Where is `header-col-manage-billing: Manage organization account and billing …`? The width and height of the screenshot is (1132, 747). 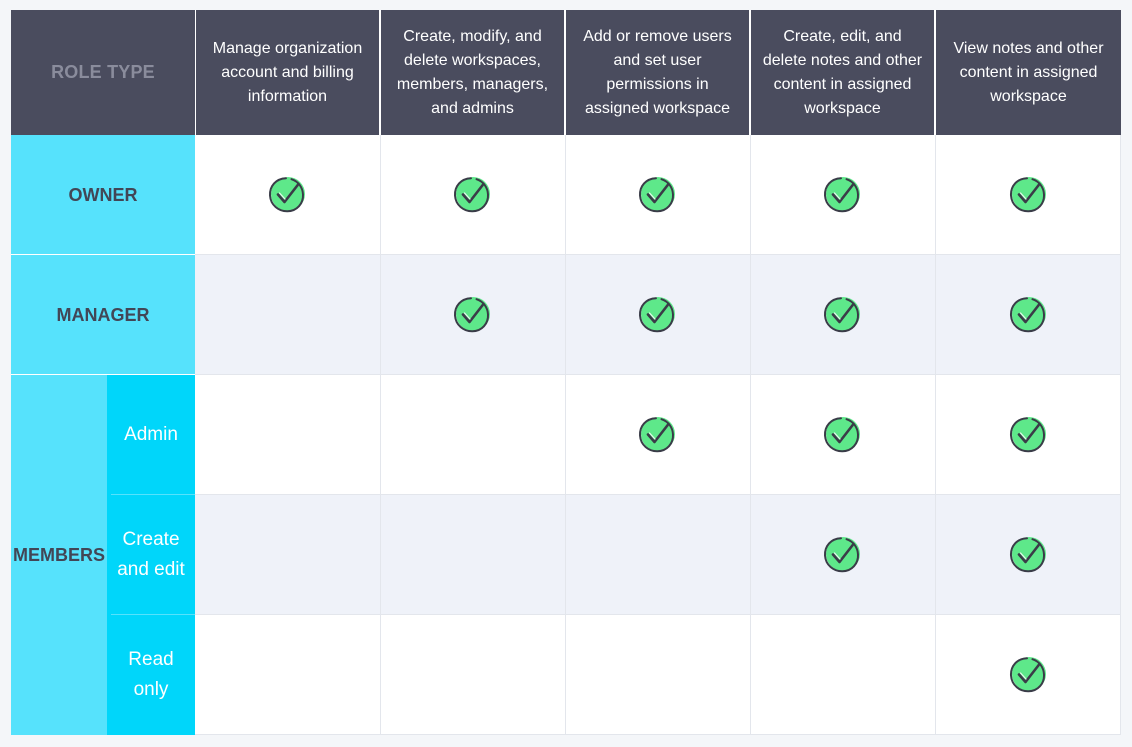 header-col-manage-billing: Manage organization account and billing … is located at coordinates (287, 72).